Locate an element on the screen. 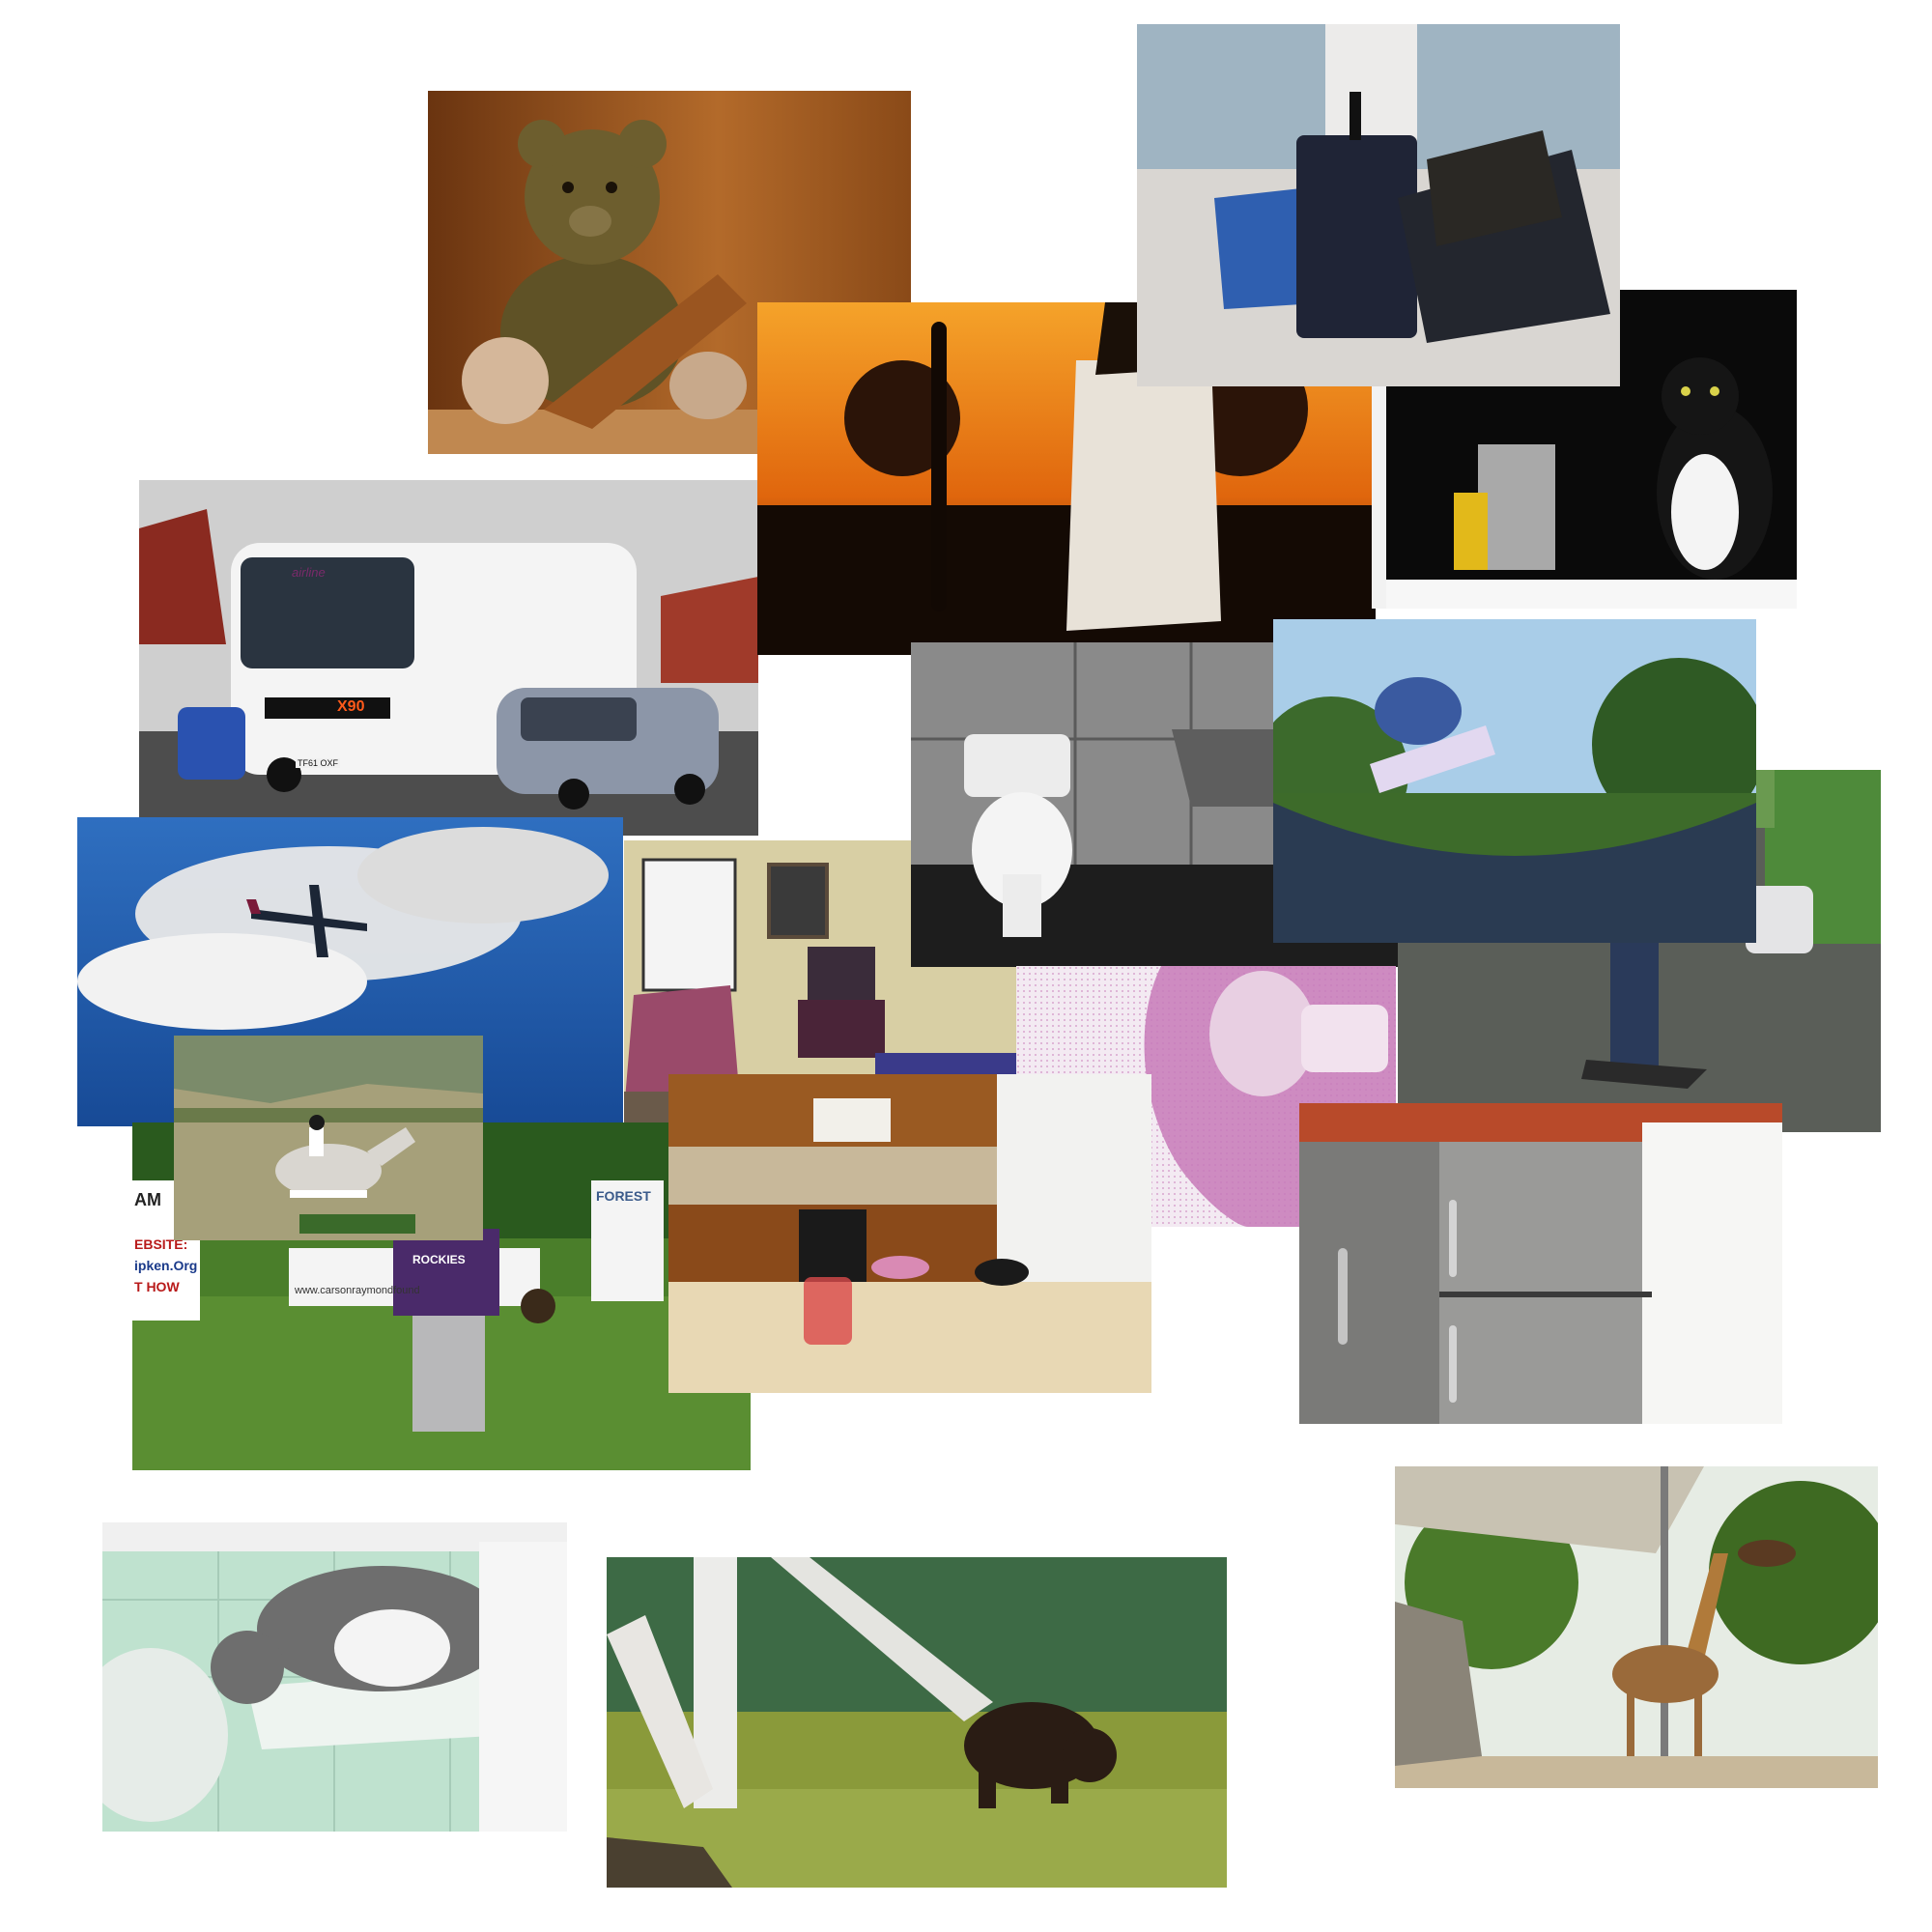 The image size is (1932, 1932). photo-giraffes is located at coordinates (1636, 1627).